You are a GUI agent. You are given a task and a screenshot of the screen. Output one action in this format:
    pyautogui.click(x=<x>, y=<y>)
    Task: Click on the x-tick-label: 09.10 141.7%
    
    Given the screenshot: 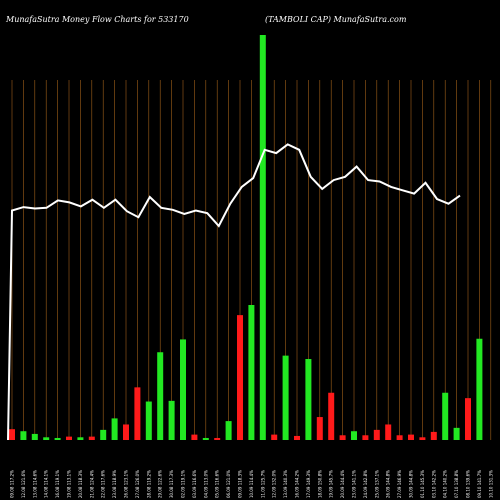 What is the action you would take?
    pyautogui.click(x=479, y=484)
    